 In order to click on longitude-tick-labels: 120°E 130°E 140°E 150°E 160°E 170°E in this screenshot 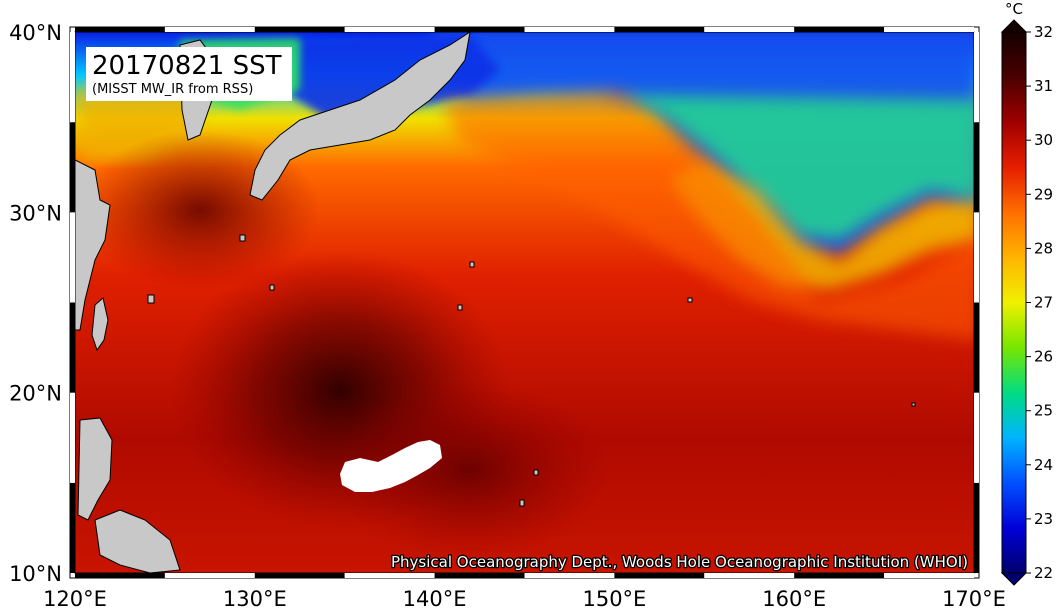, I will do `click(524, 598)`.